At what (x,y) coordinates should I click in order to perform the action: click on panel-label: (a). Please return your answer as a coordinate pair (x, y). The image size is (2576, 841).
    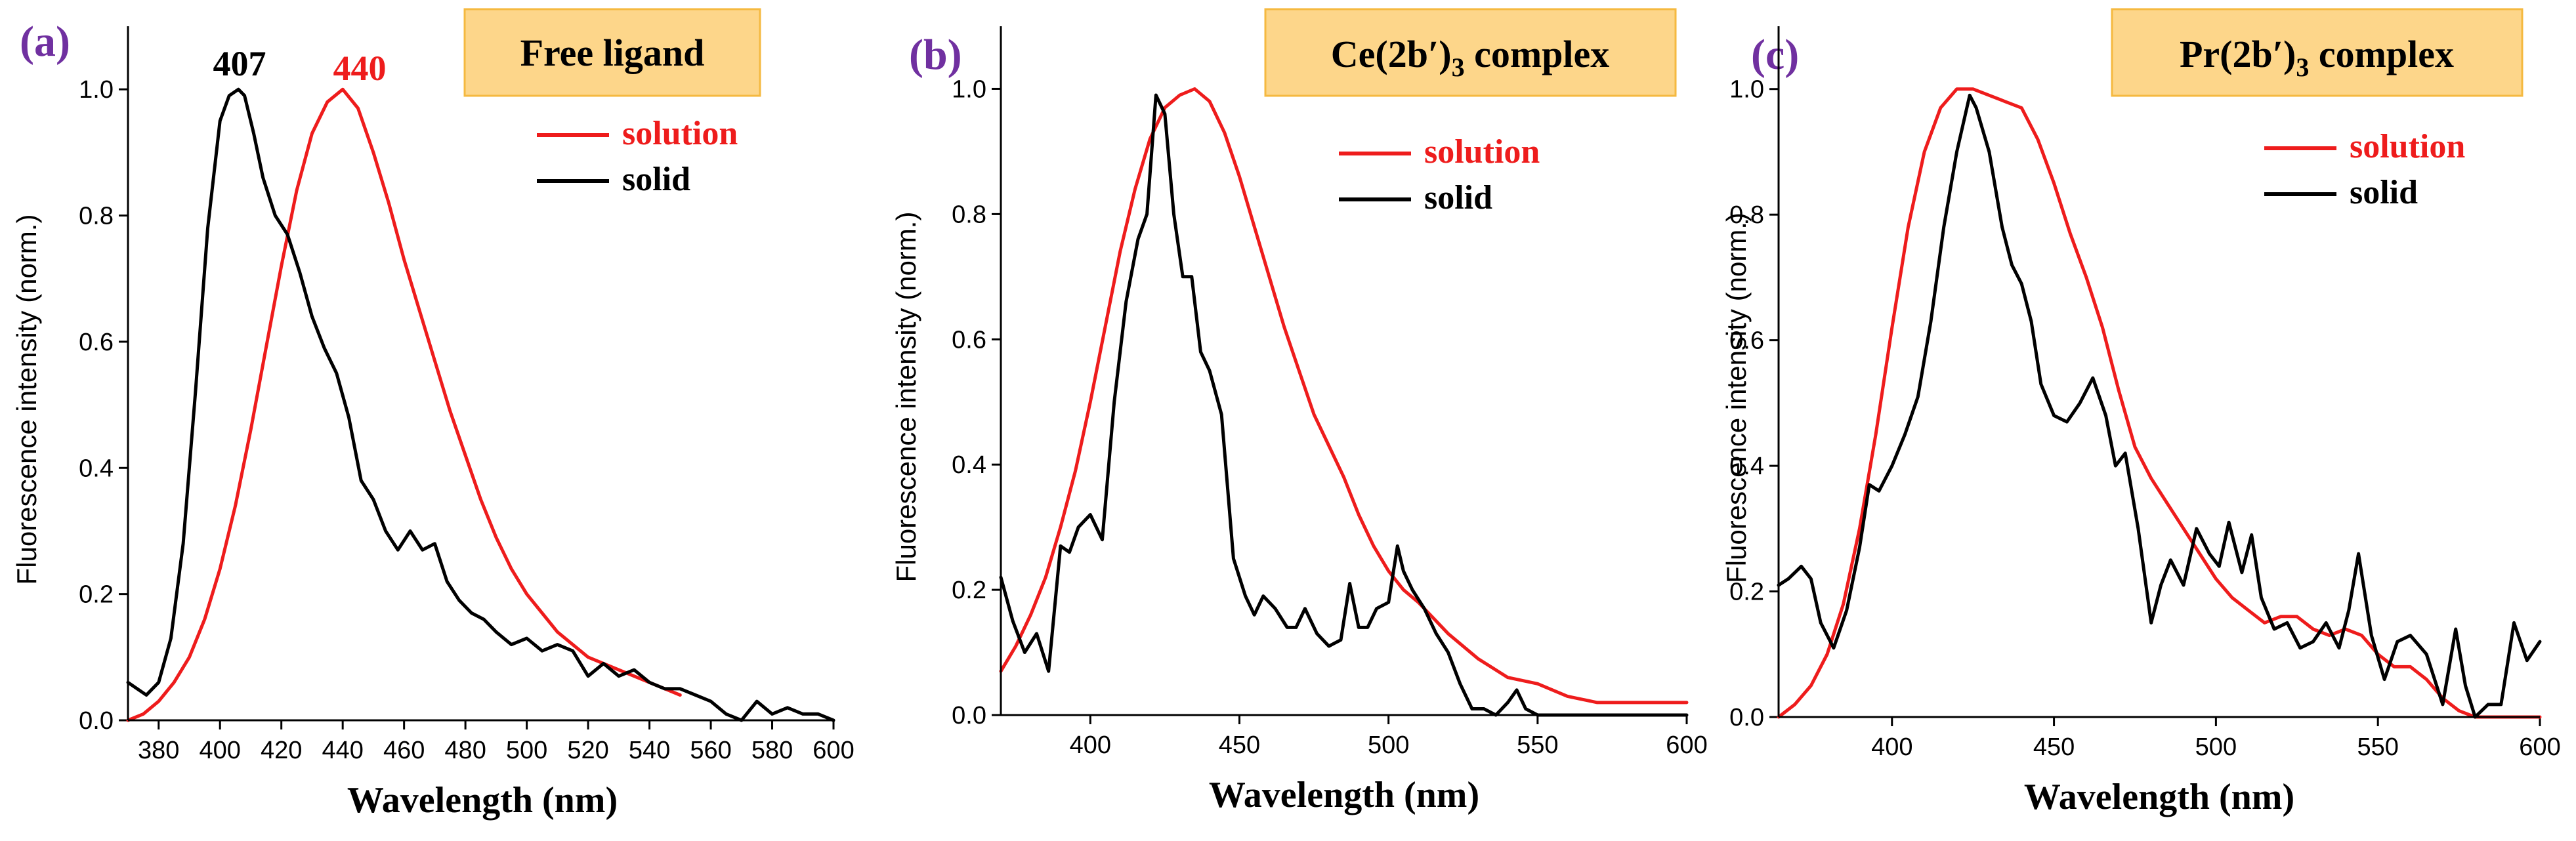
    Looking at the image, I should click on (45, 42).